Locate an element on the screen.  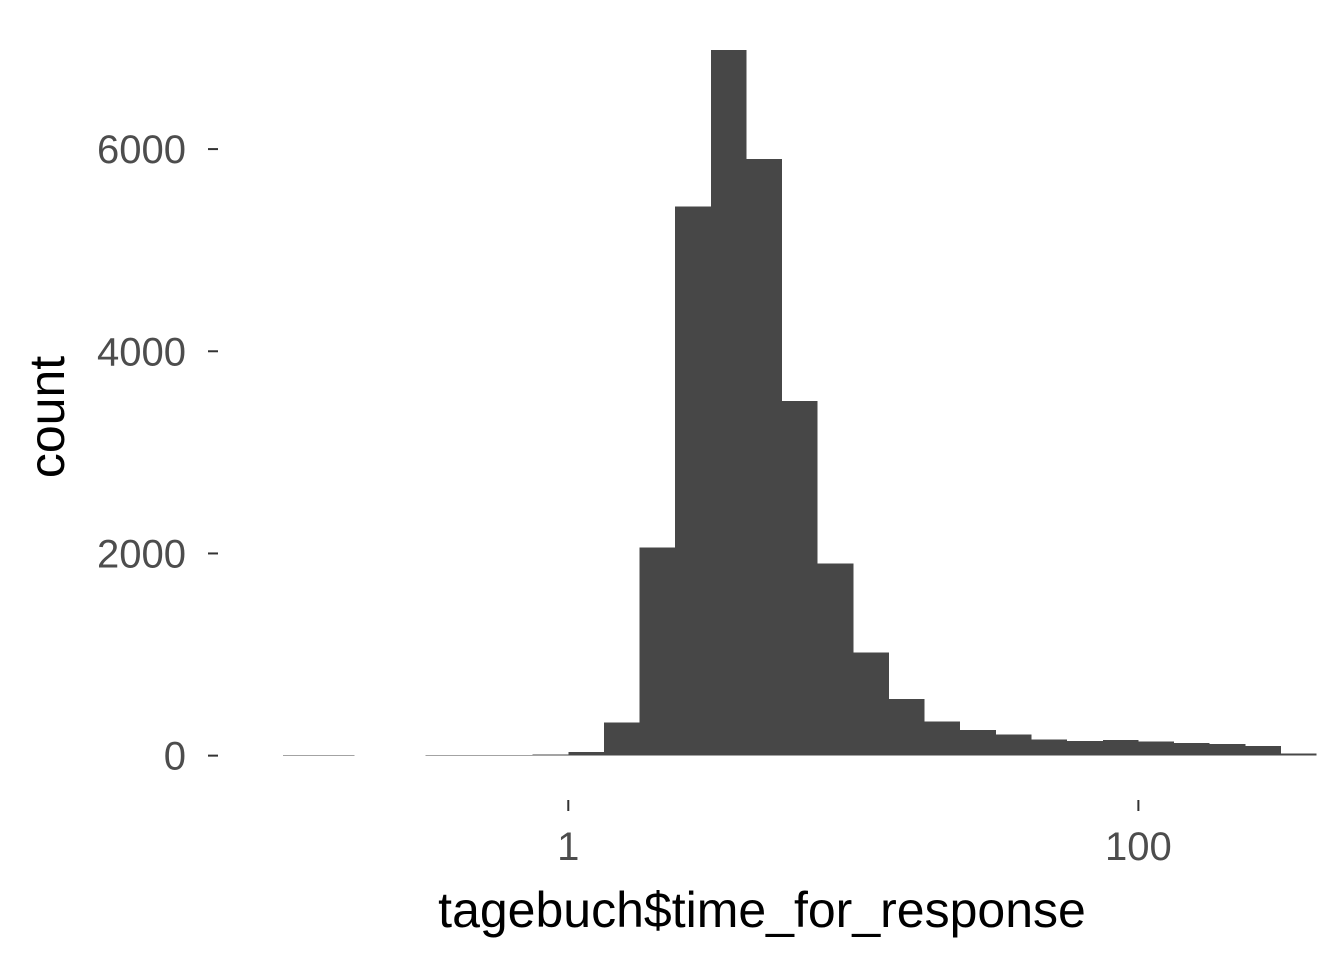
x-axis-title: tagebuch$time_for_response is located at coordinates (762, 910).